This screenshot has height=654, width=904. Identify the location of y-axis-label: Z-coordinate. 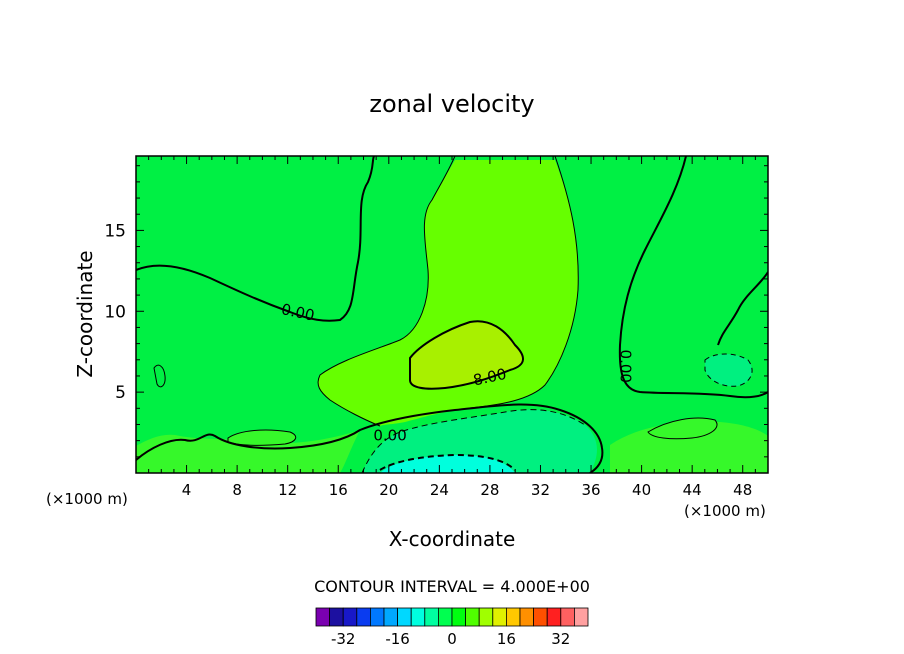
(85, 313).